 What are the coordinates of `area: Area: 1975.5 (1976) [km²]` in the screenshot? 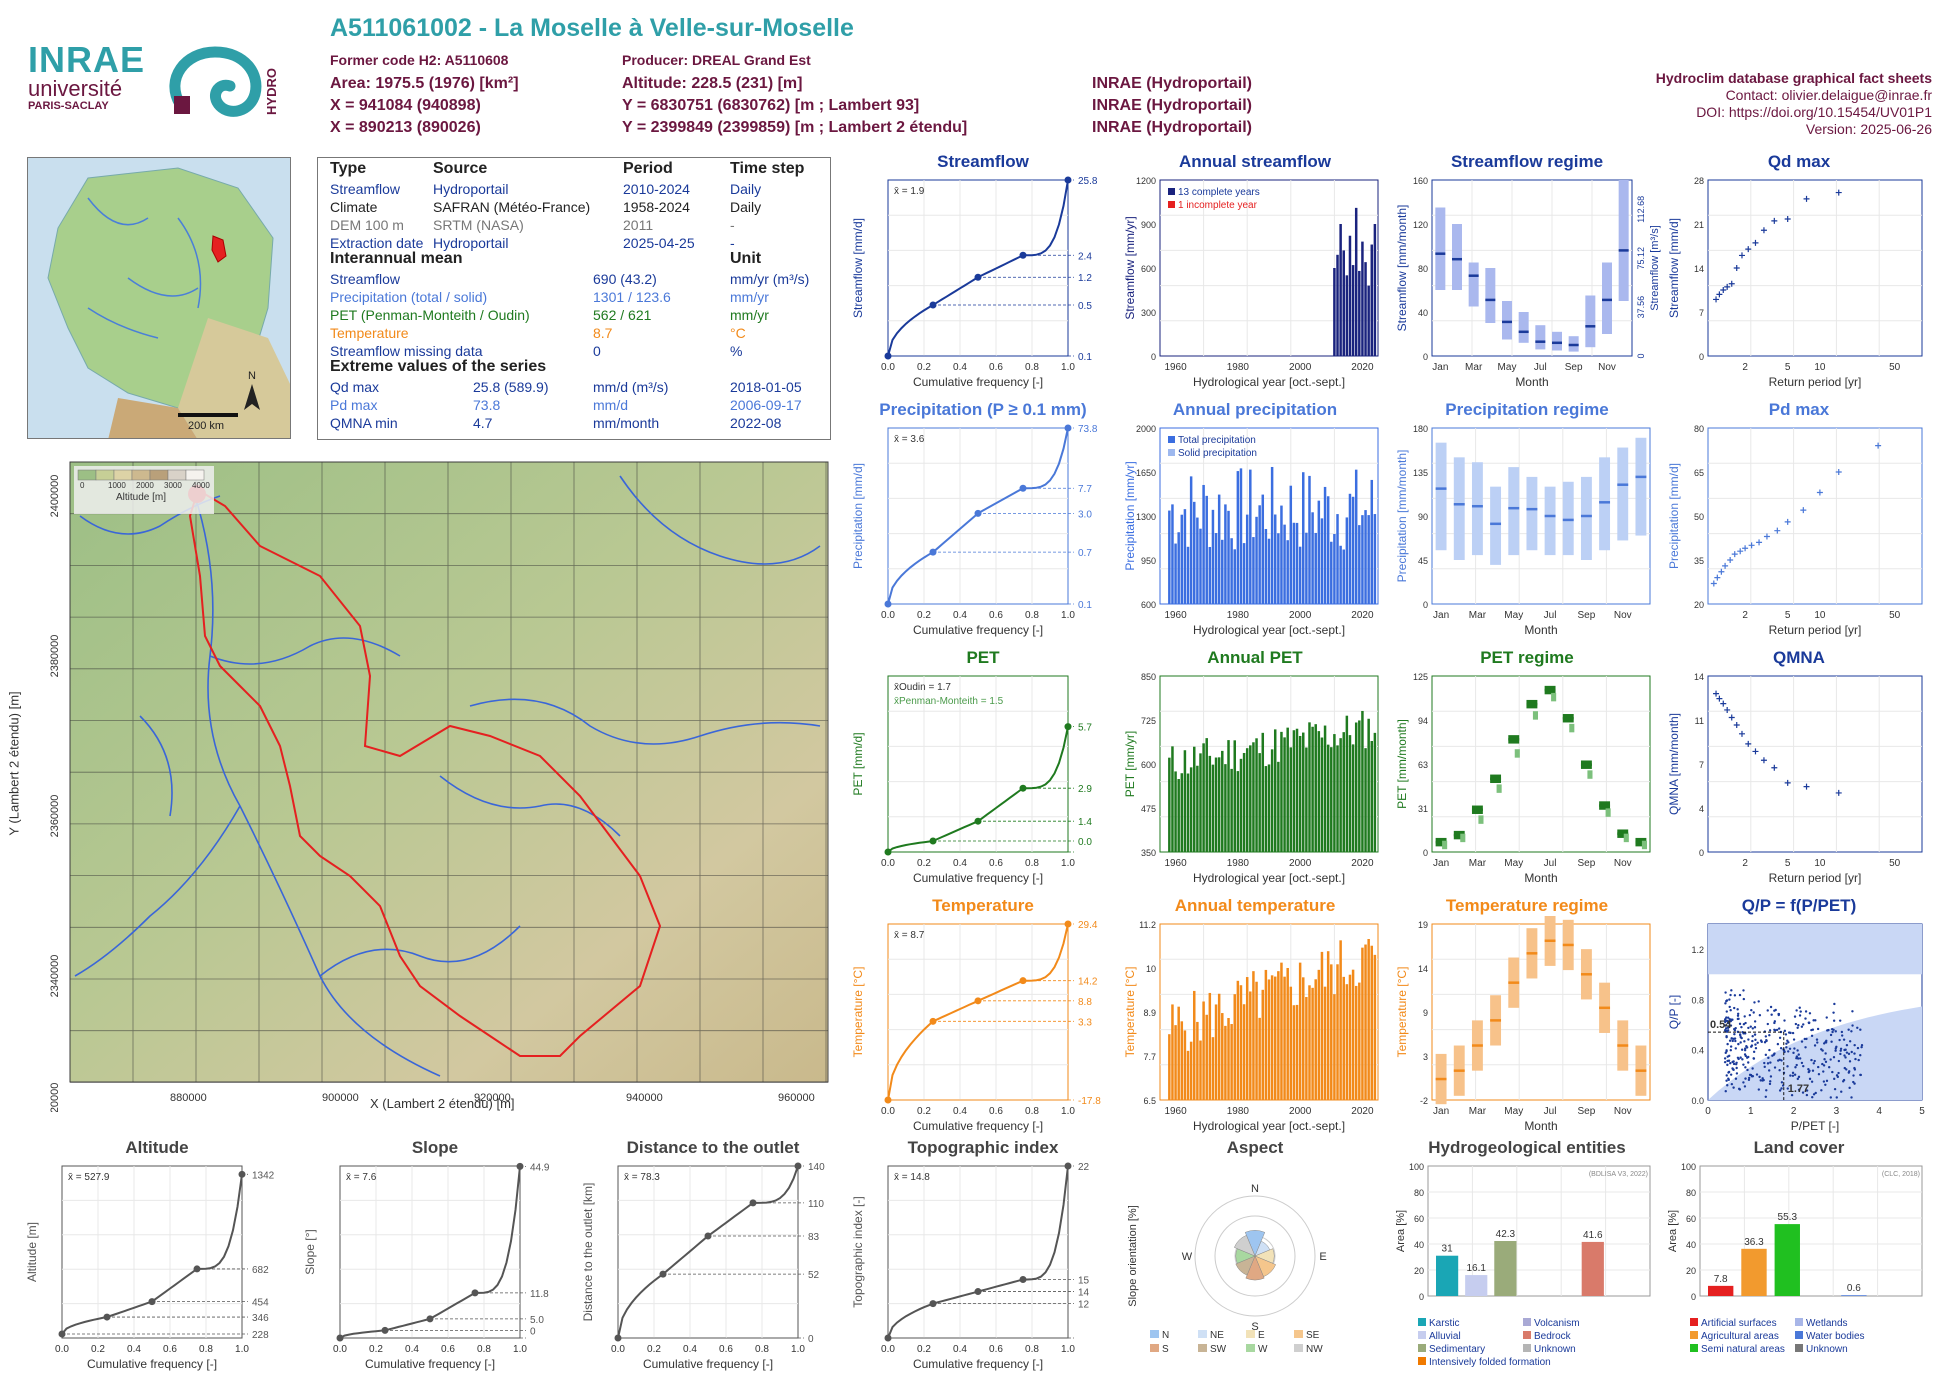 It's located at (424, 83).